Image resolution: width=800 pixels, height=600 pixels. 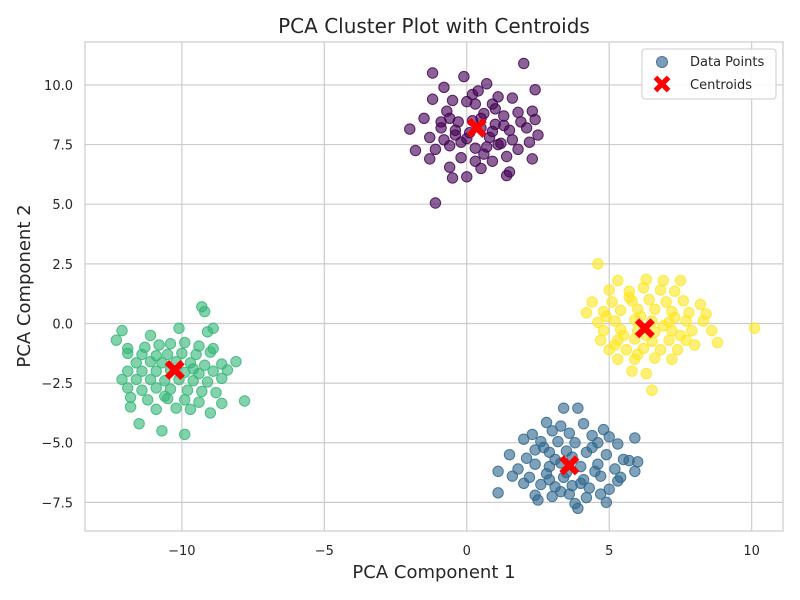 I want to click on x-tick-label: 0, so click(x=467, y=551).